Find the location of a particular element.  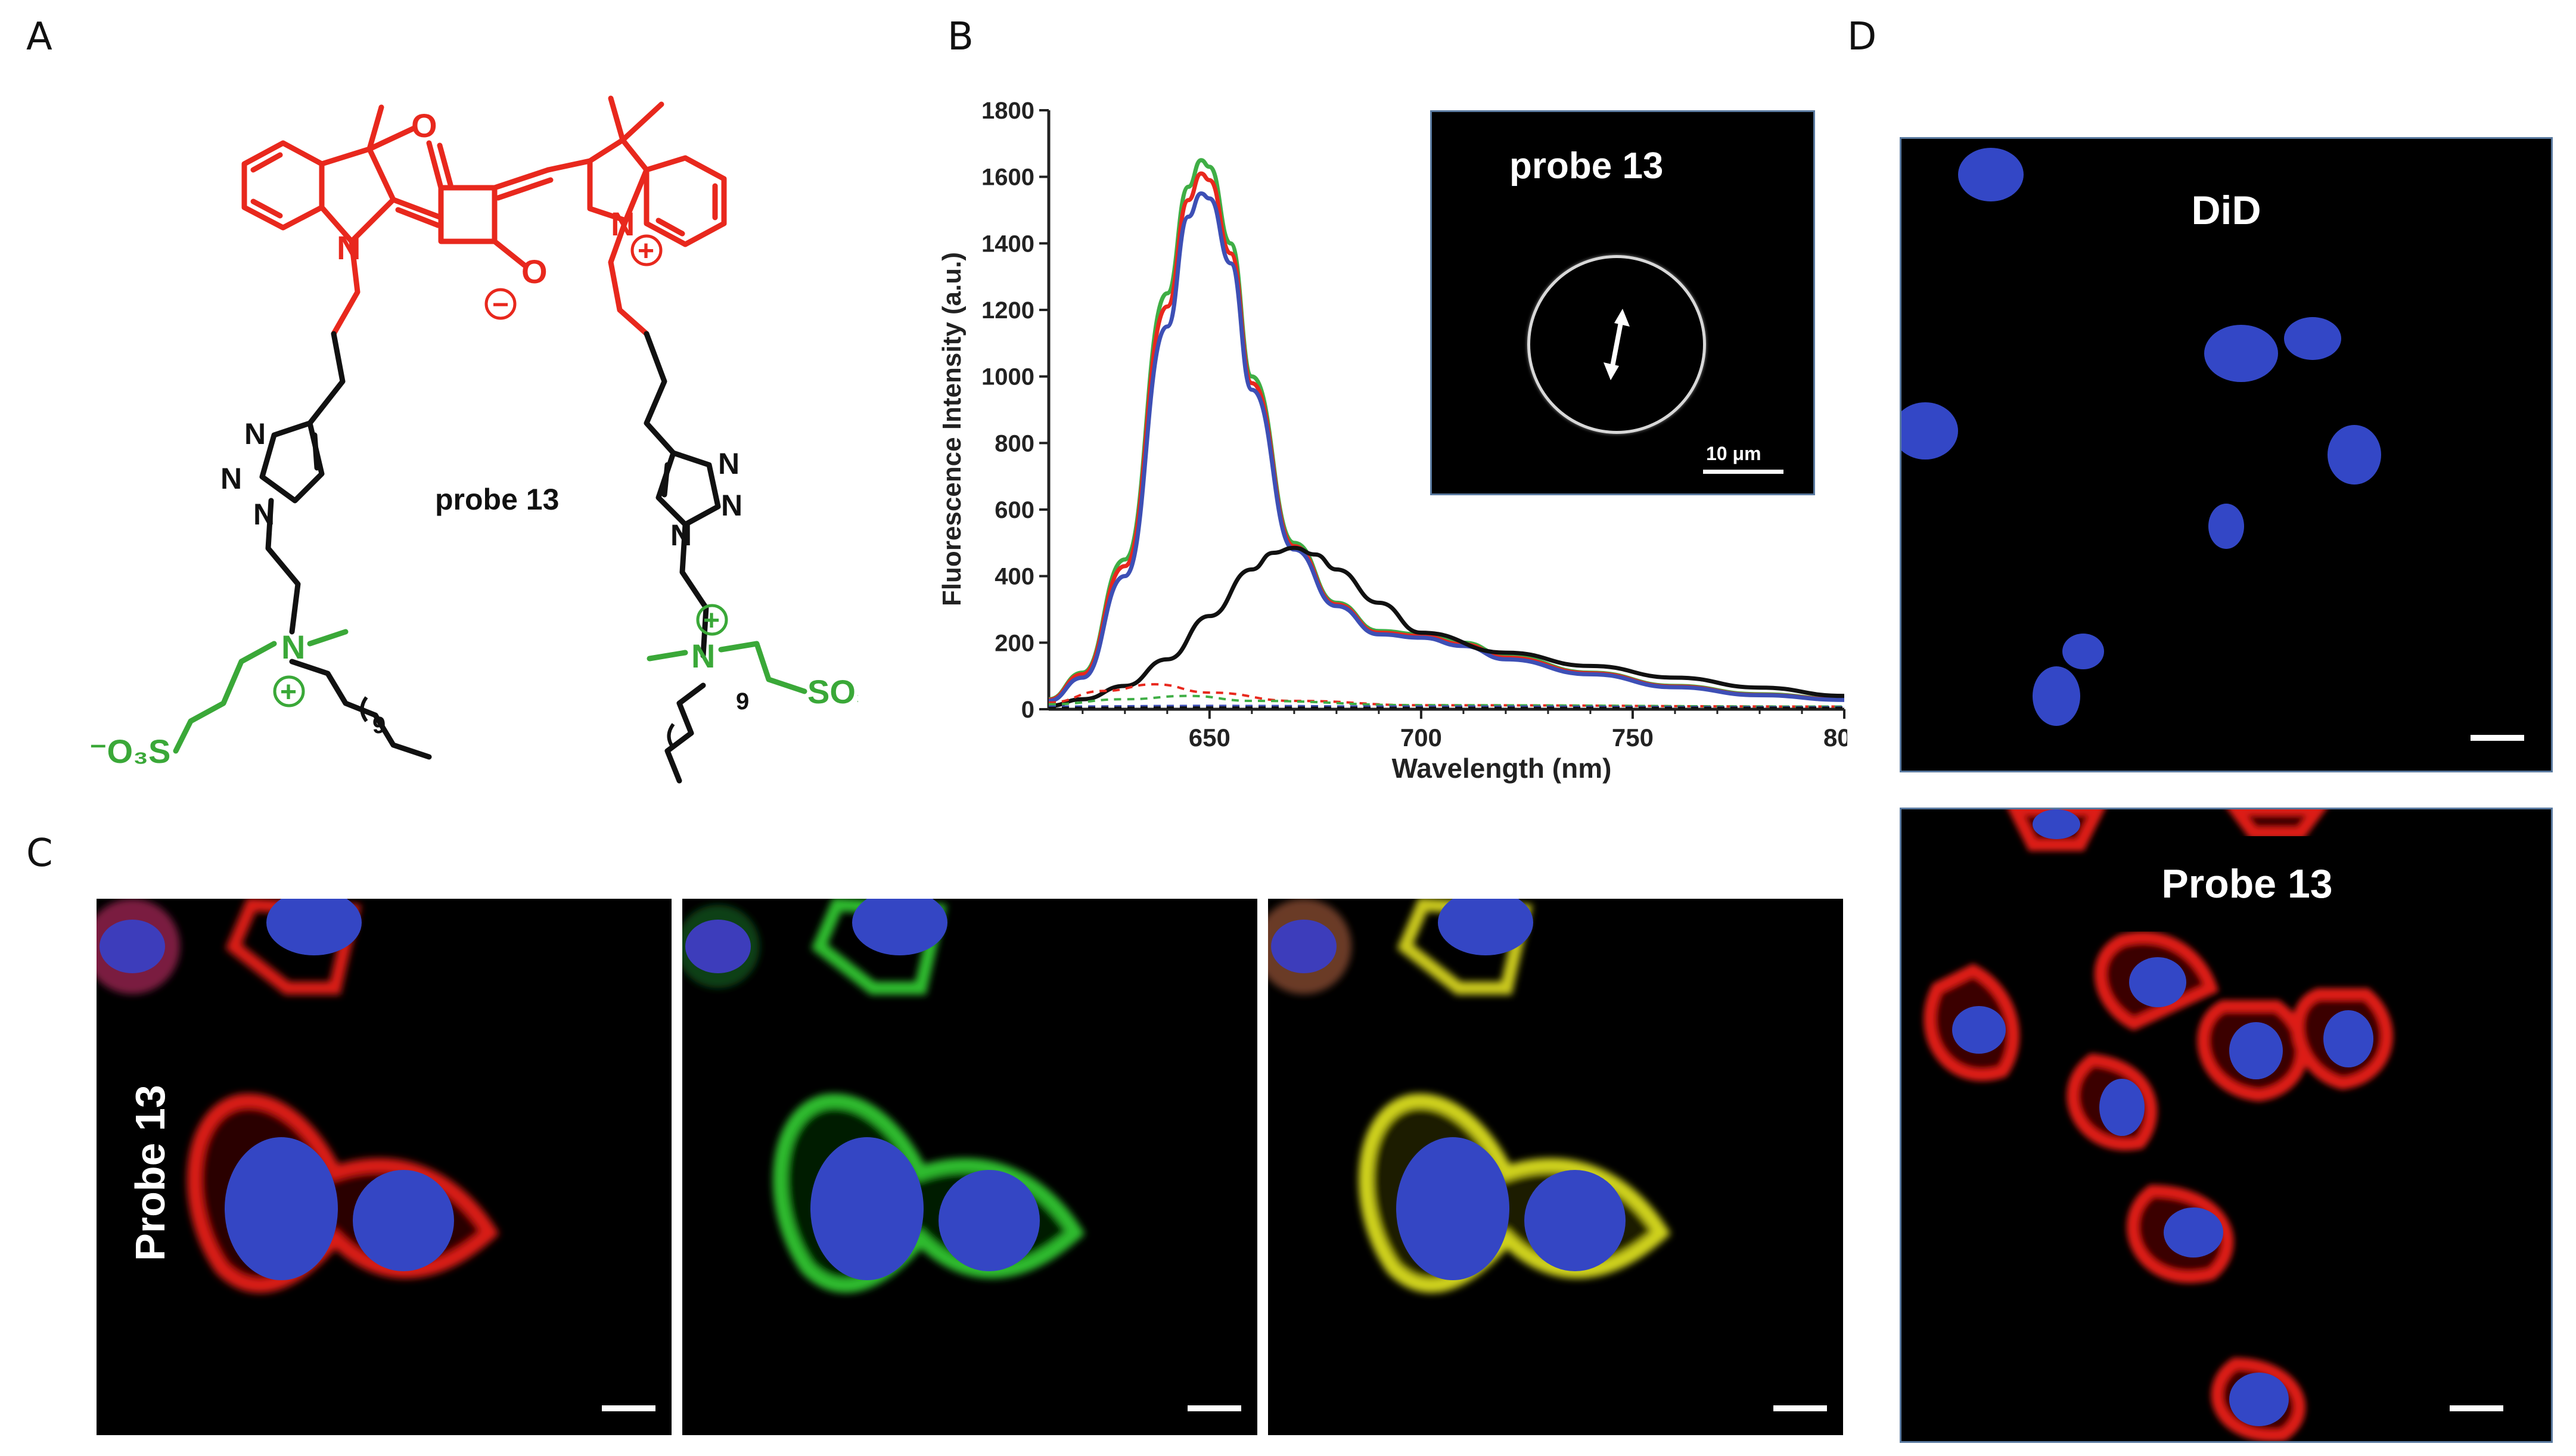

confocal-red-channel: Probe 13 is located at coordinates (384, 1167).